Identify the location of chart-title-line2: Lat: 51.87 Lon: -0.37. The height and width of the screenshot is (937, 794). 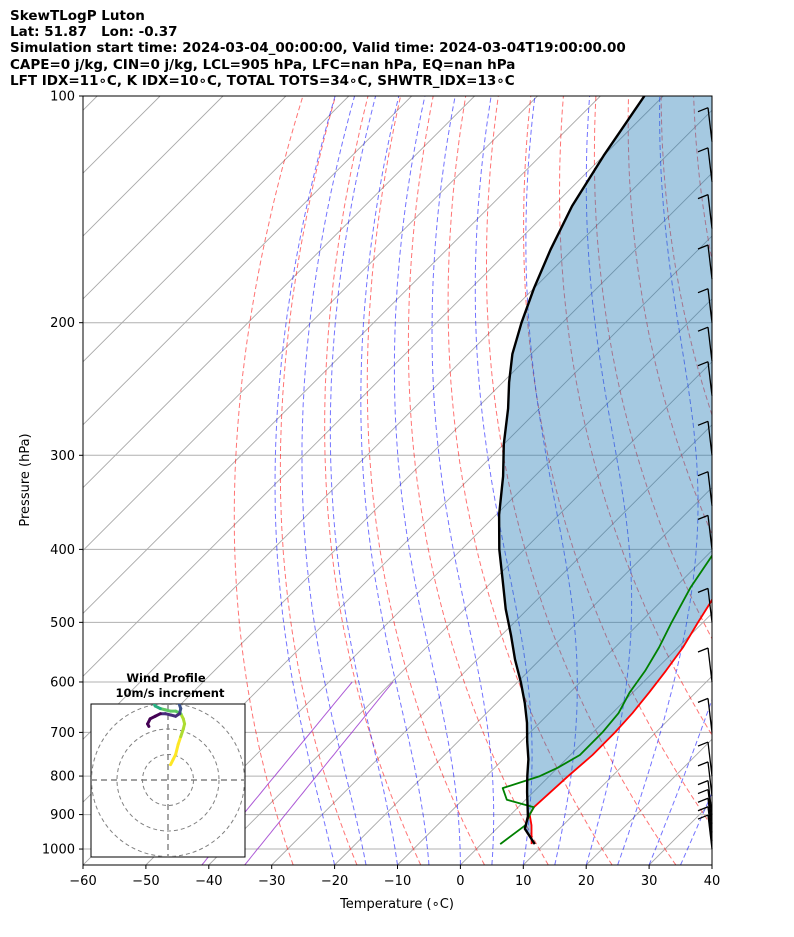
(94, 32).